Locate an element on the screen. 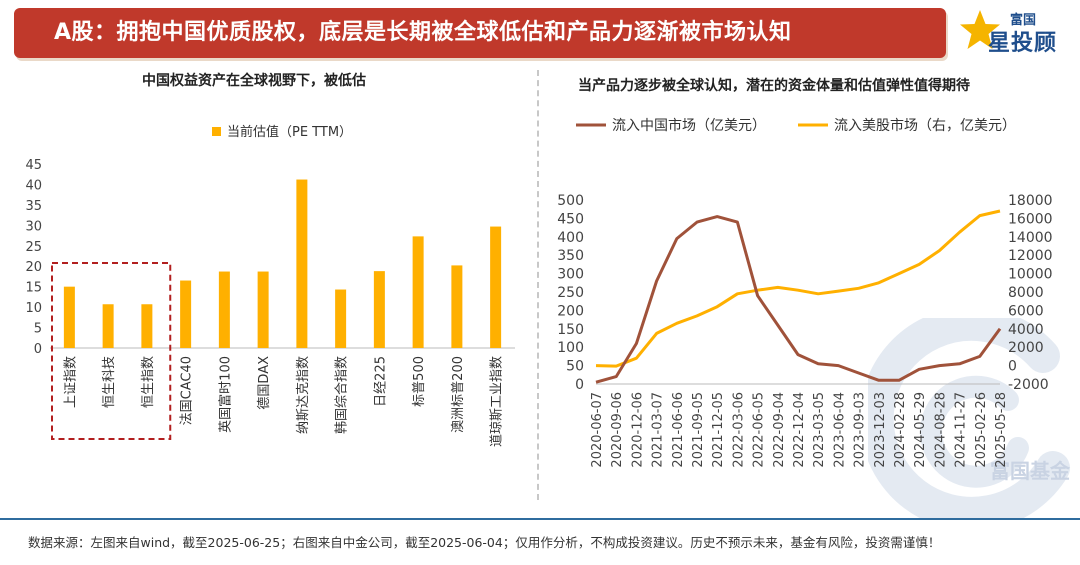  y-tick-label: 35 is located at coordinates (33, 206).